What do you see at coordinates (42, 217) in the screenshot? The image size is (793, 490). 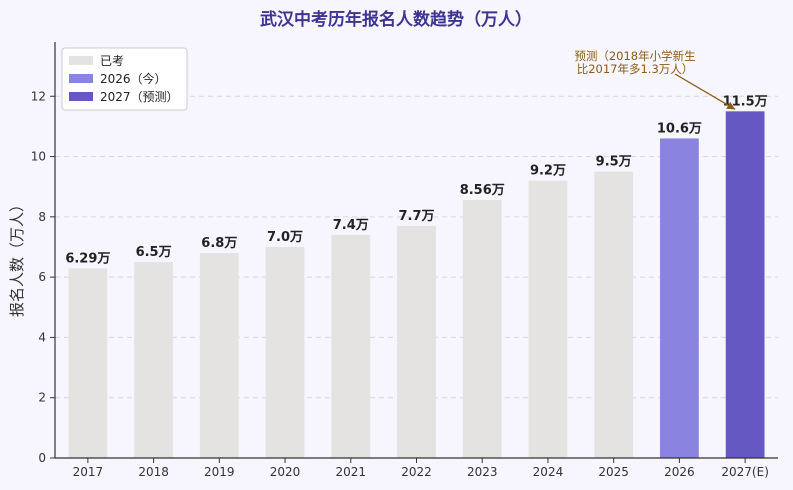 I see `y-tick-label: 8` at bounding box center [42, 217].